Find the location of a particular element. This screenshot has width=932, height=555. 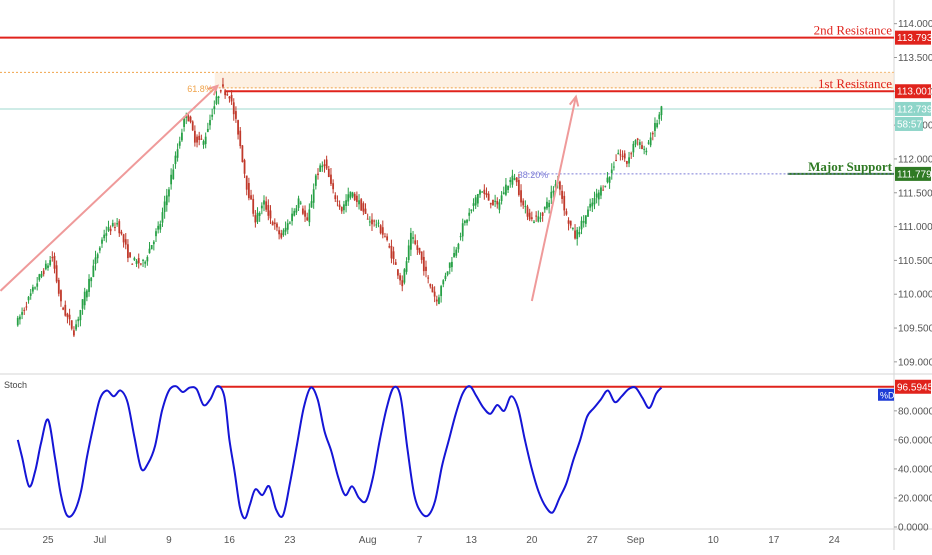

stoch-tick-label: 60.0000 is located at coordinates (915, 440).